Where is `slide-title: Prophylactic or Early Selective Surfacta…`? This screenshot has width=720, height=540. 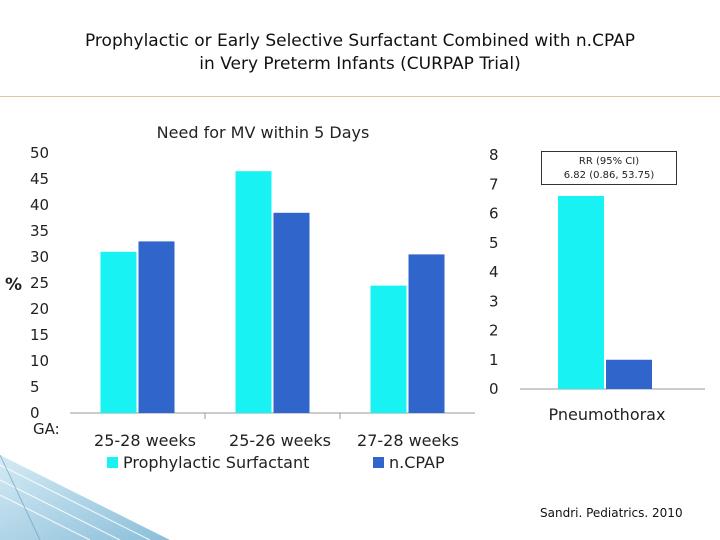 slide-title: Prophylactic or Early Selective Surfacta… is located at coordinates (360, 53).